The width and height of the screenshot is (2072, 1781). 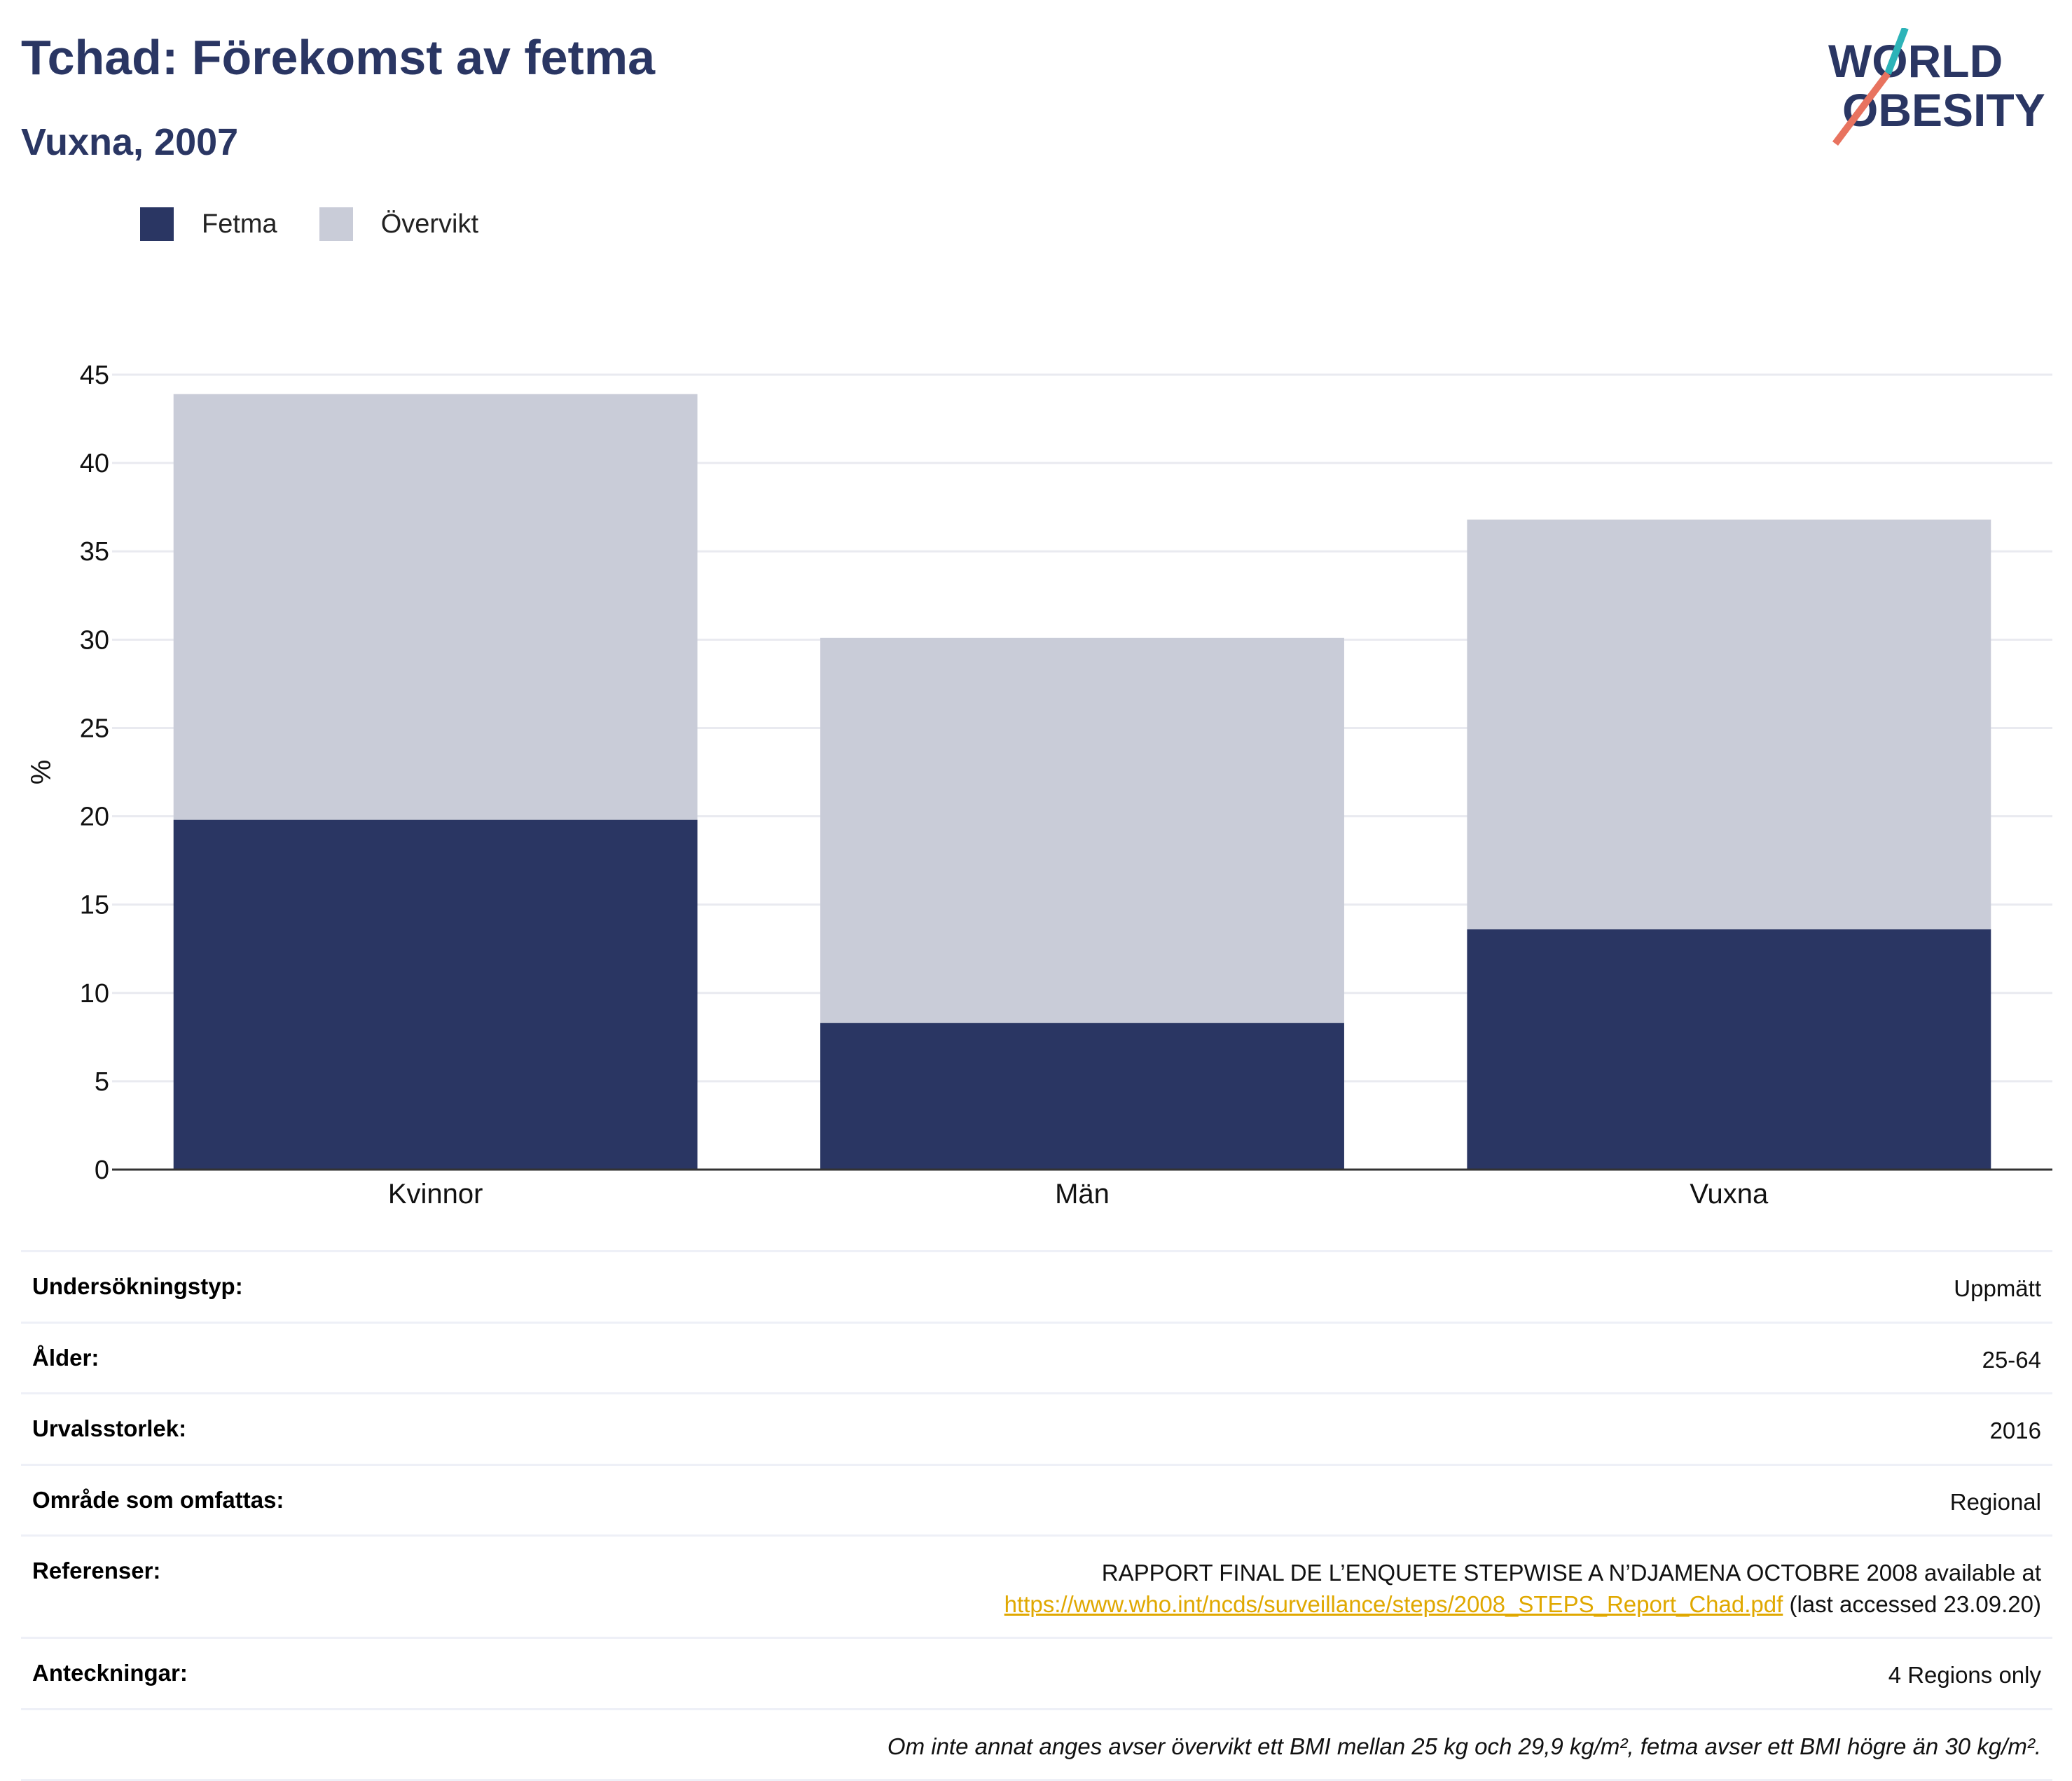 What do you see at coordinates (1037, 1499) in the screenshot?
I see `info-row-area: Område som omfattas: Regional` at bounding box center [1037, 1499].